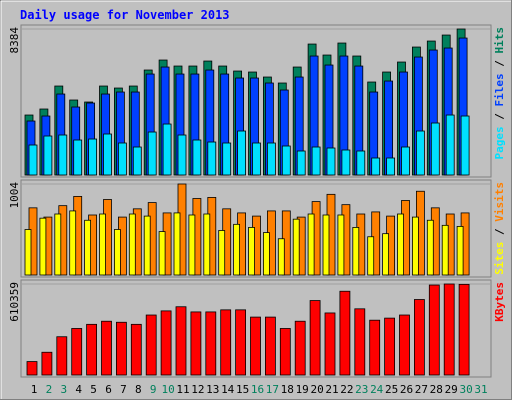  Describe the element at coordinates (499, 40) in the screenshot. I see `legend-entry: Hits` at that location.